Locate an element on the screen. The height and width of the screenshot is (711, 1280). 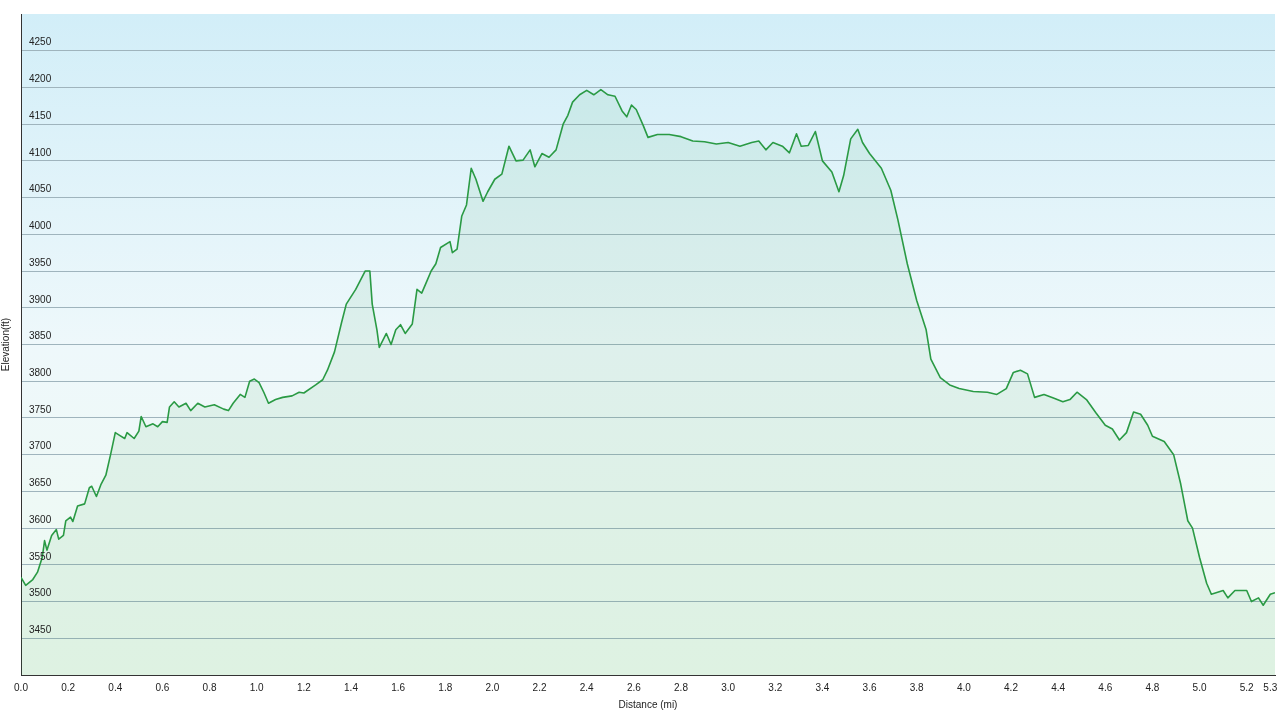
y-tick-label: 3450 is located at coordinates (40, 630).